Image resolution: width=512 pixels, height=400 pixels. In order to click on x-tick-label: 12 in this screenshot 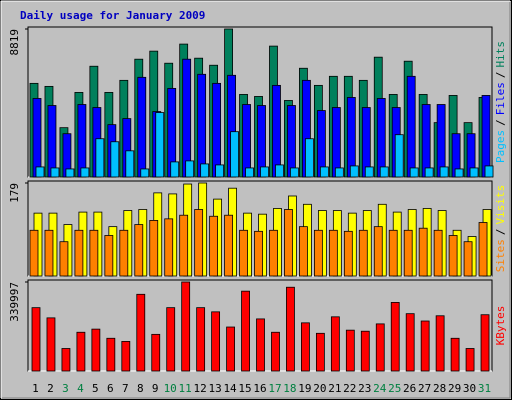, I will do `click(200, 388)`.